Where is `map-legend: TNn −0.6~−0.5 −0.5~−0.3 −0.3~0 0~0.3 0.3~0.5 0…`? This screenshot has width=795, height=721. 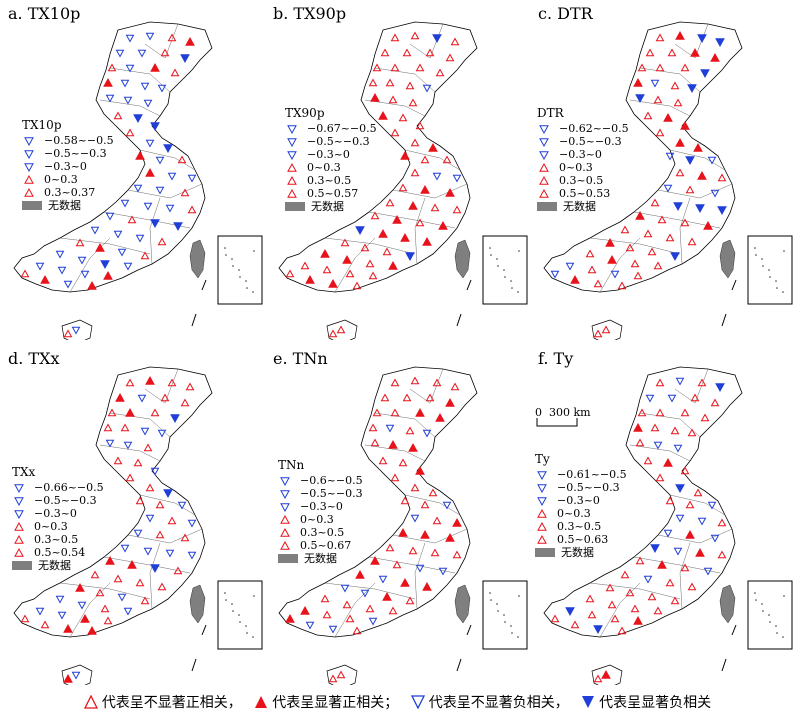 map-legend: TNn −0.6~−0.5 −0.5~−0.3 −0.3~0 0~0.3 0.3~0.5 0… is located at coordinates (320, 511).